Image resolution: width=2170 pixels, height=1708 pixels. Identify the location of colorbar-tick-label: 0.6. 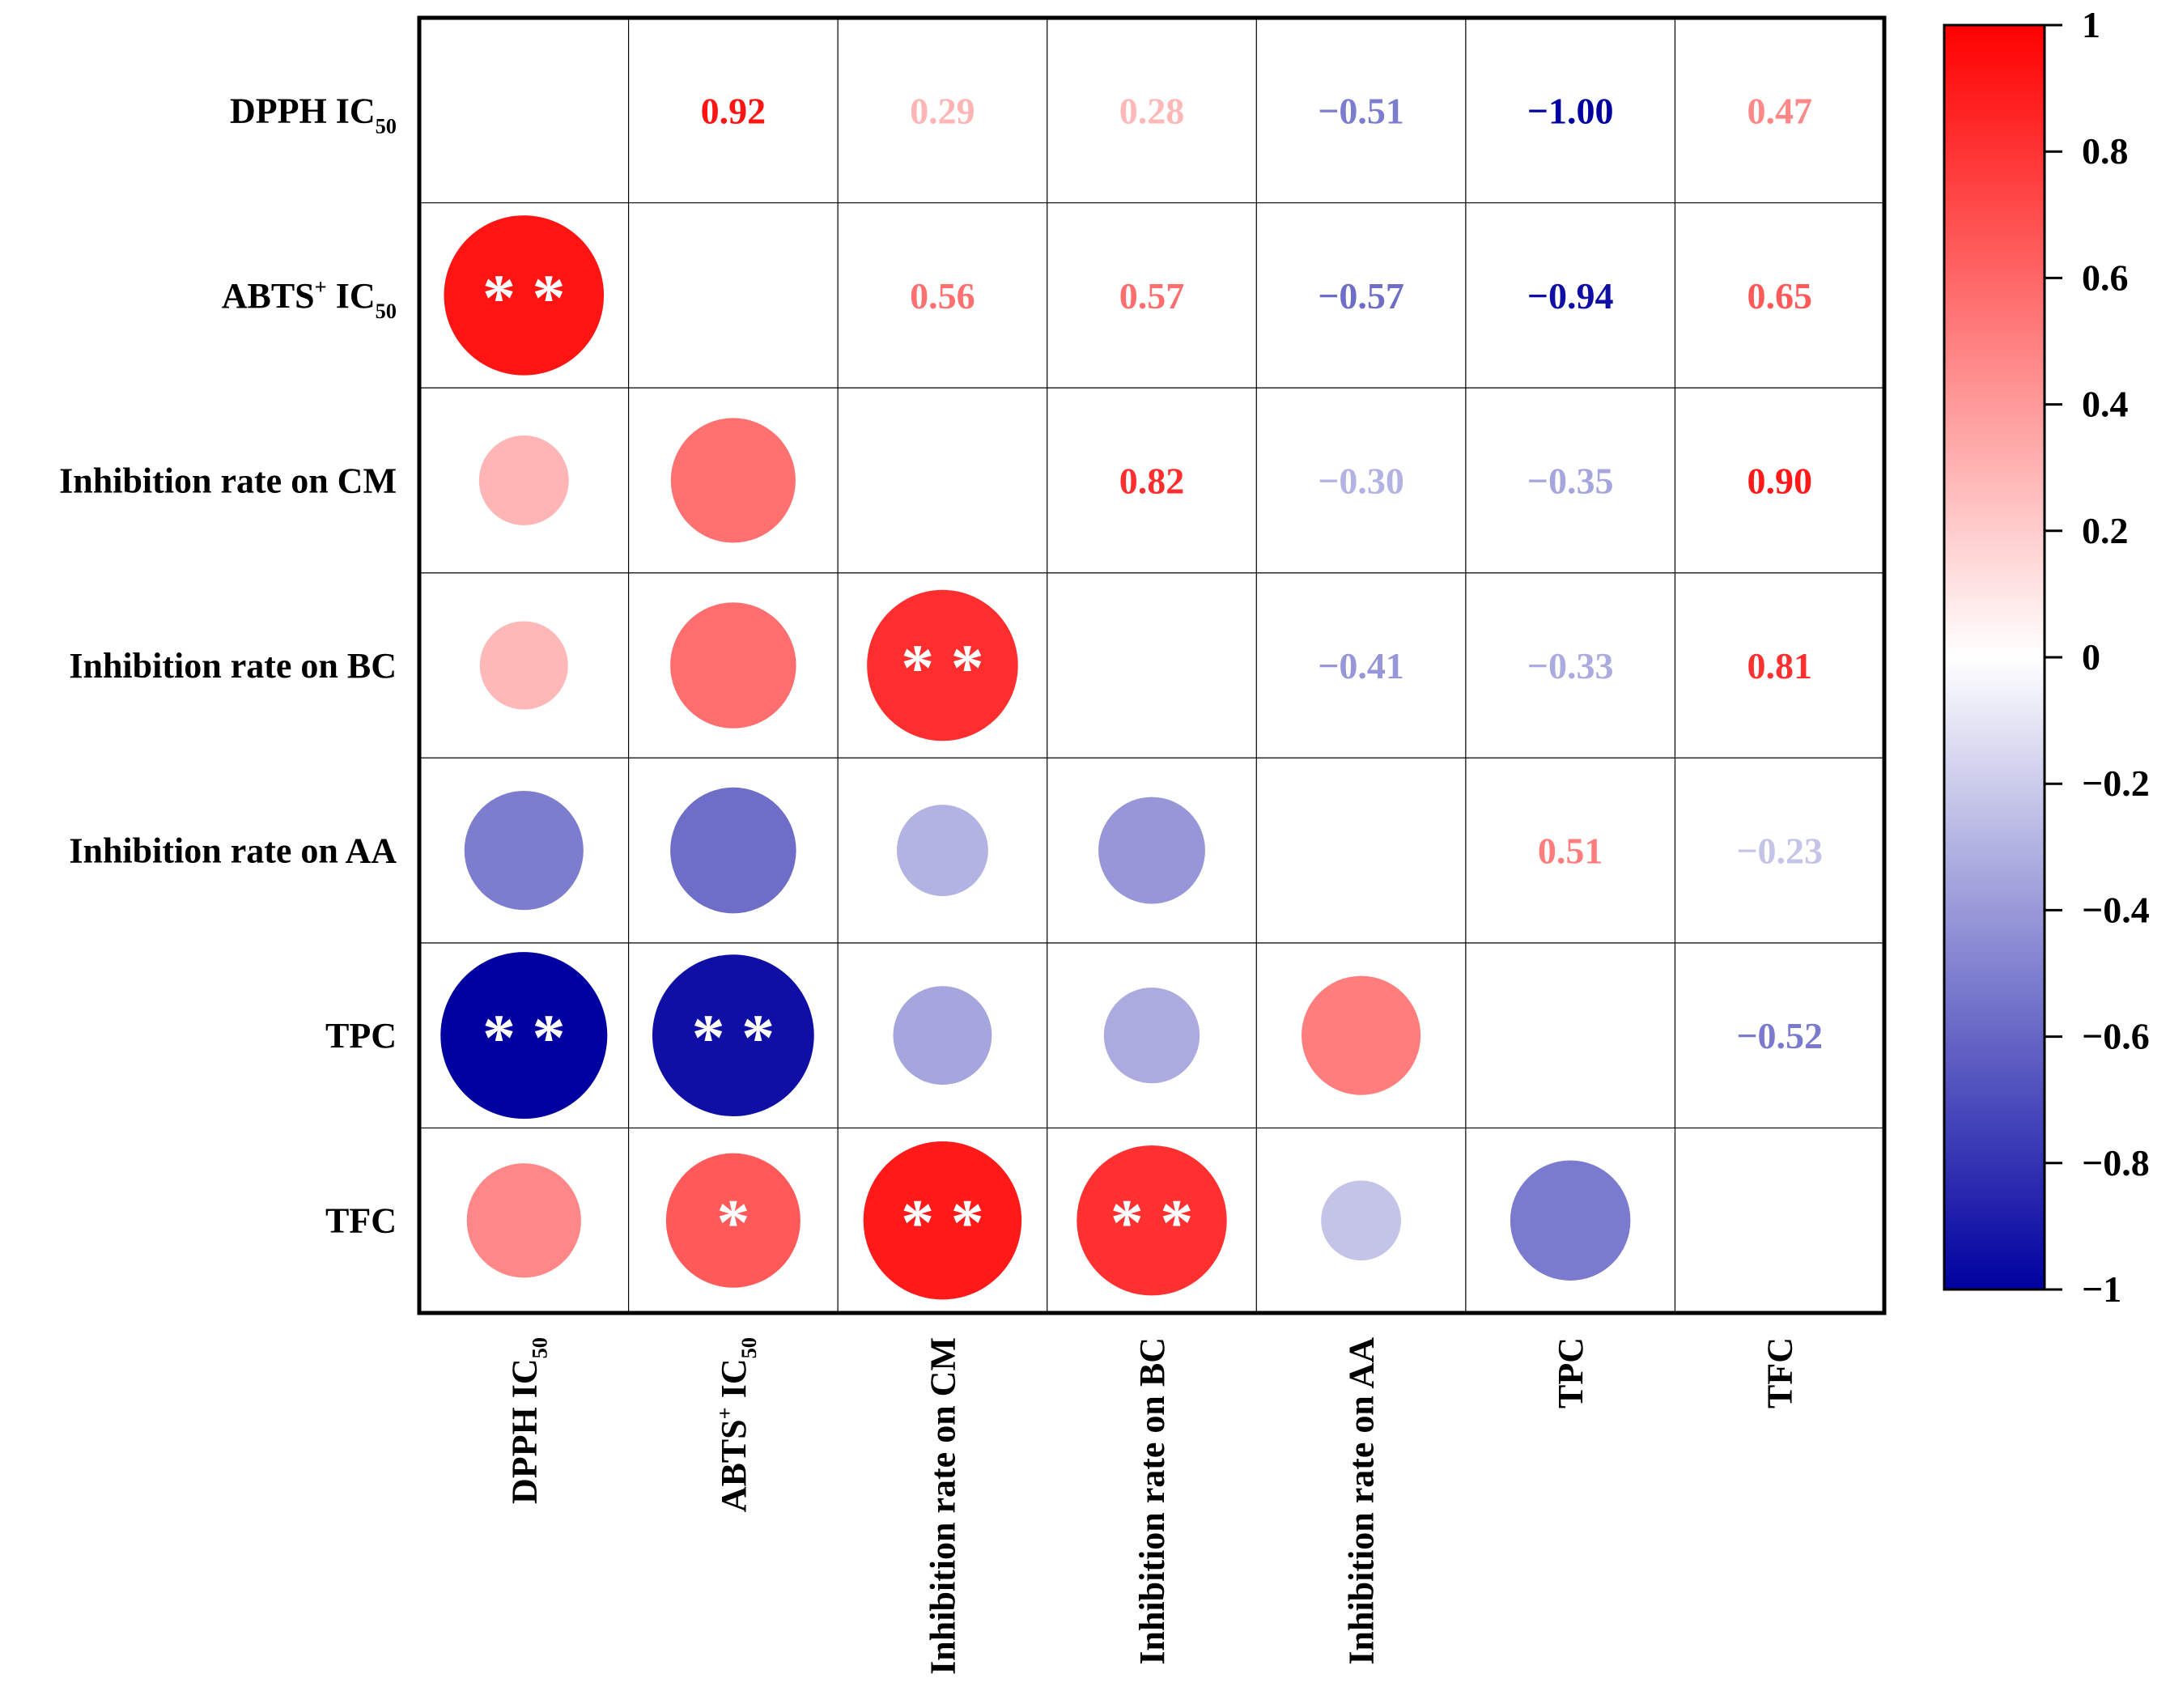
(2106, 277).